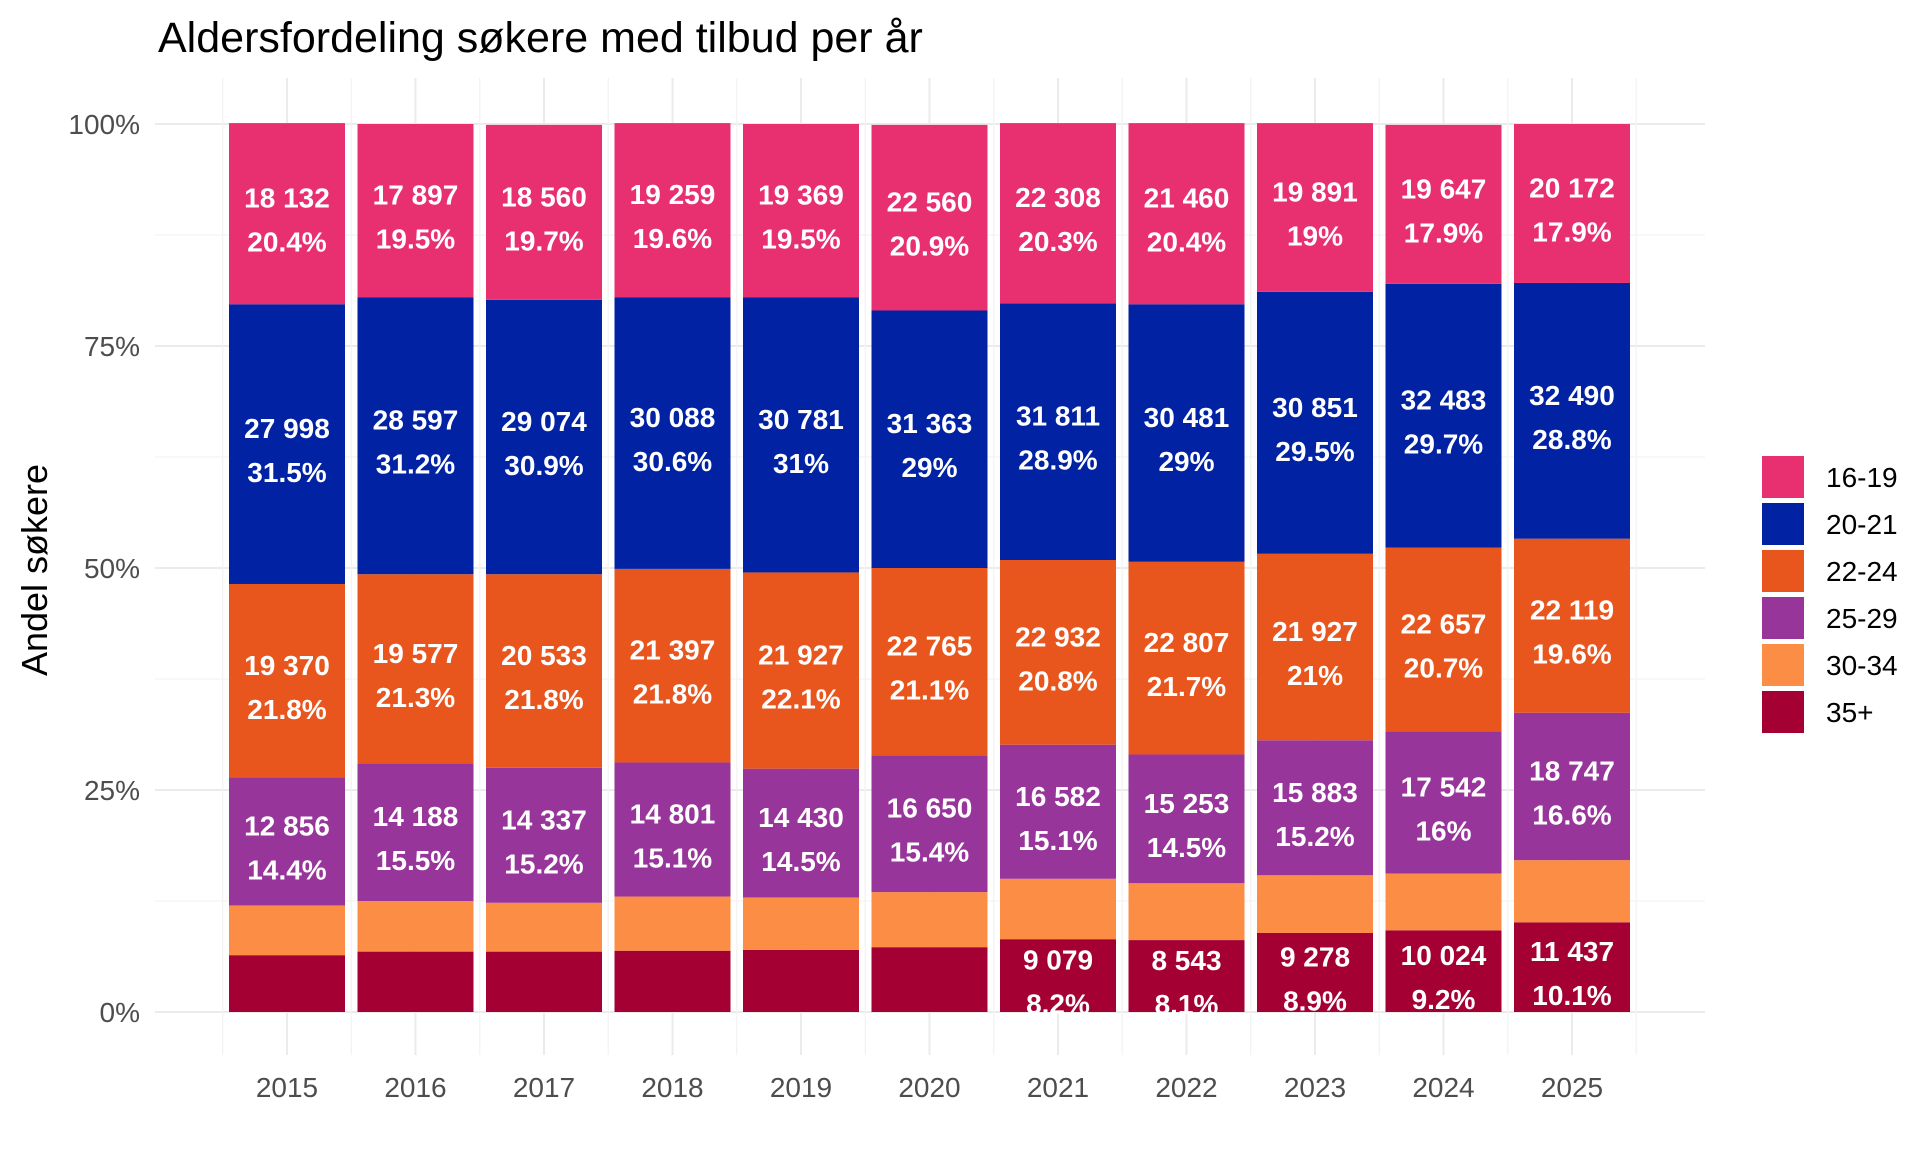 This screenshot has height=1152, width=1920. I want to click on segment-percent-label: 15.1%, so click(1057, 840).